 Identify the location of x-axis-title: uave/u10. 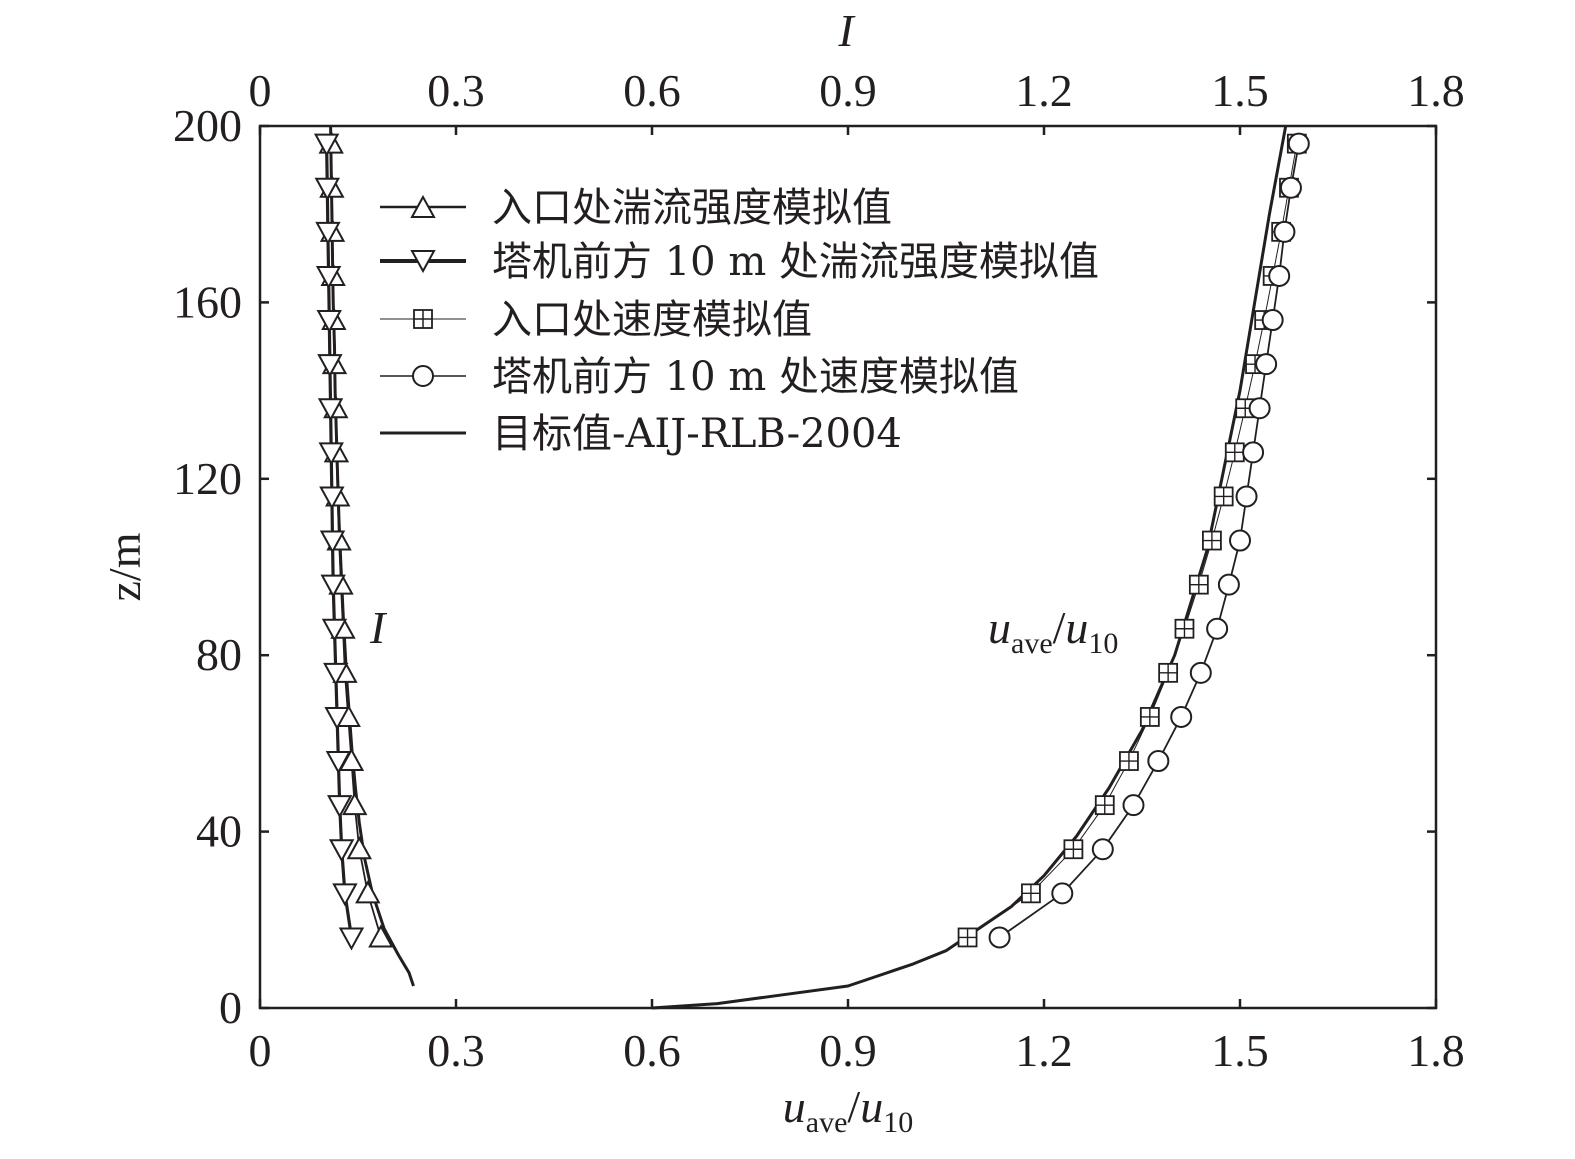
(848, 1110).